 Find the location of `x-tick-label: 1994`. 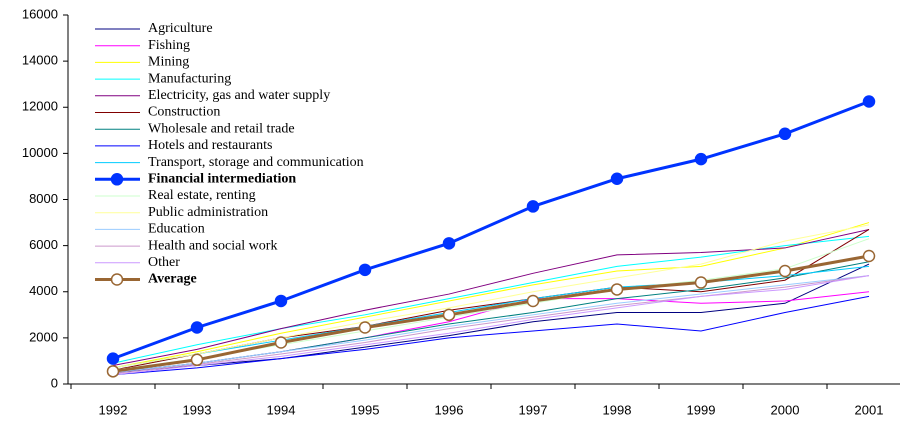

x-tick-label: 1994 is located at coordinates (281, 409).